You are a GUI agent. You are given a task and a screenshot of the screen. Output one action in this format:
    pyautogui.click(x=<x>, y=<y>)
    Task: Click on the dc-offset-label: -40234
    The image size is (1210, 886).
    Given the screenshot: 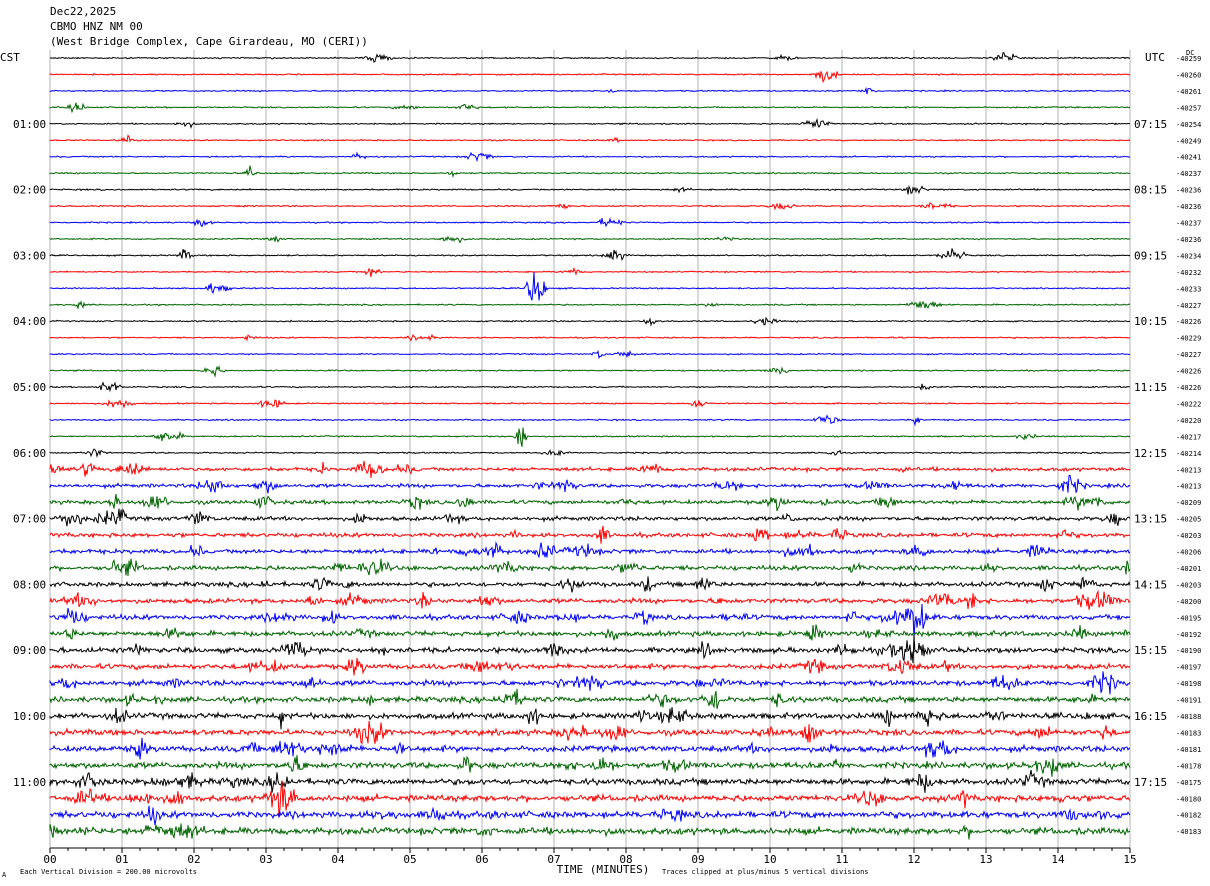 What is the action you would take?
    pyautogui.click(x=1188, y=256)
    